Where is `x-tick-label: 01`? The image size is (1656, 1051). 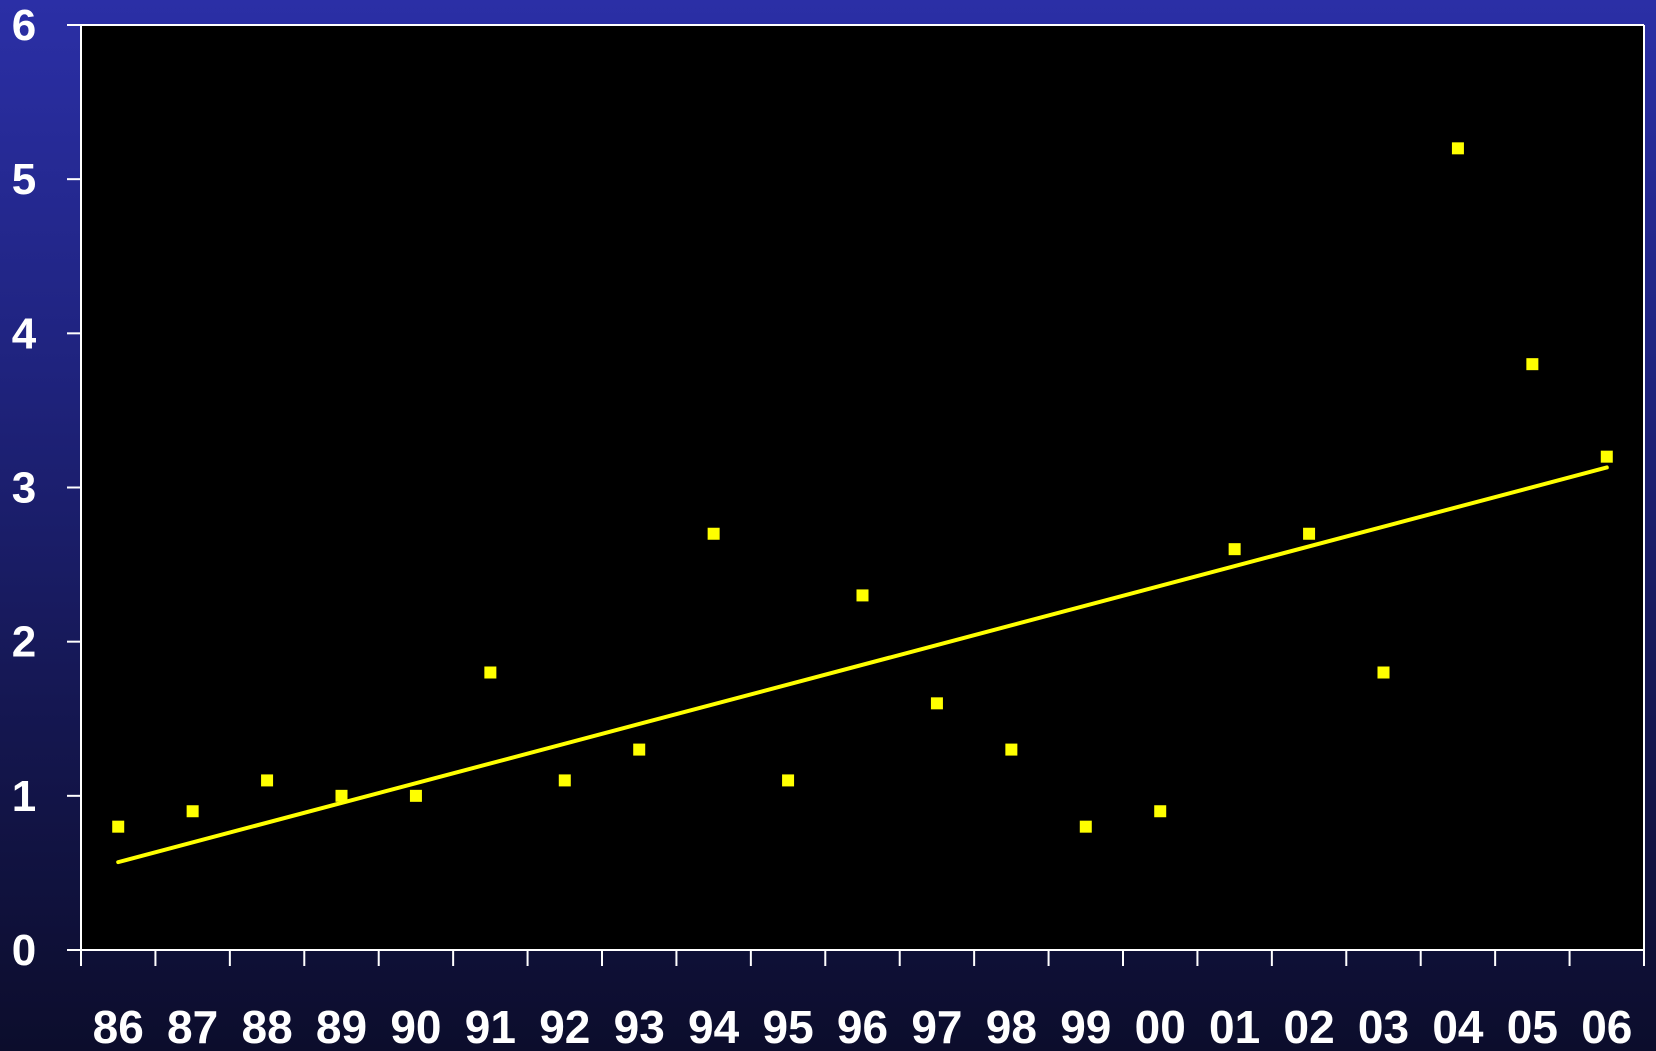 x-tick-label: 01 is located at coordinates (1234, 1026).